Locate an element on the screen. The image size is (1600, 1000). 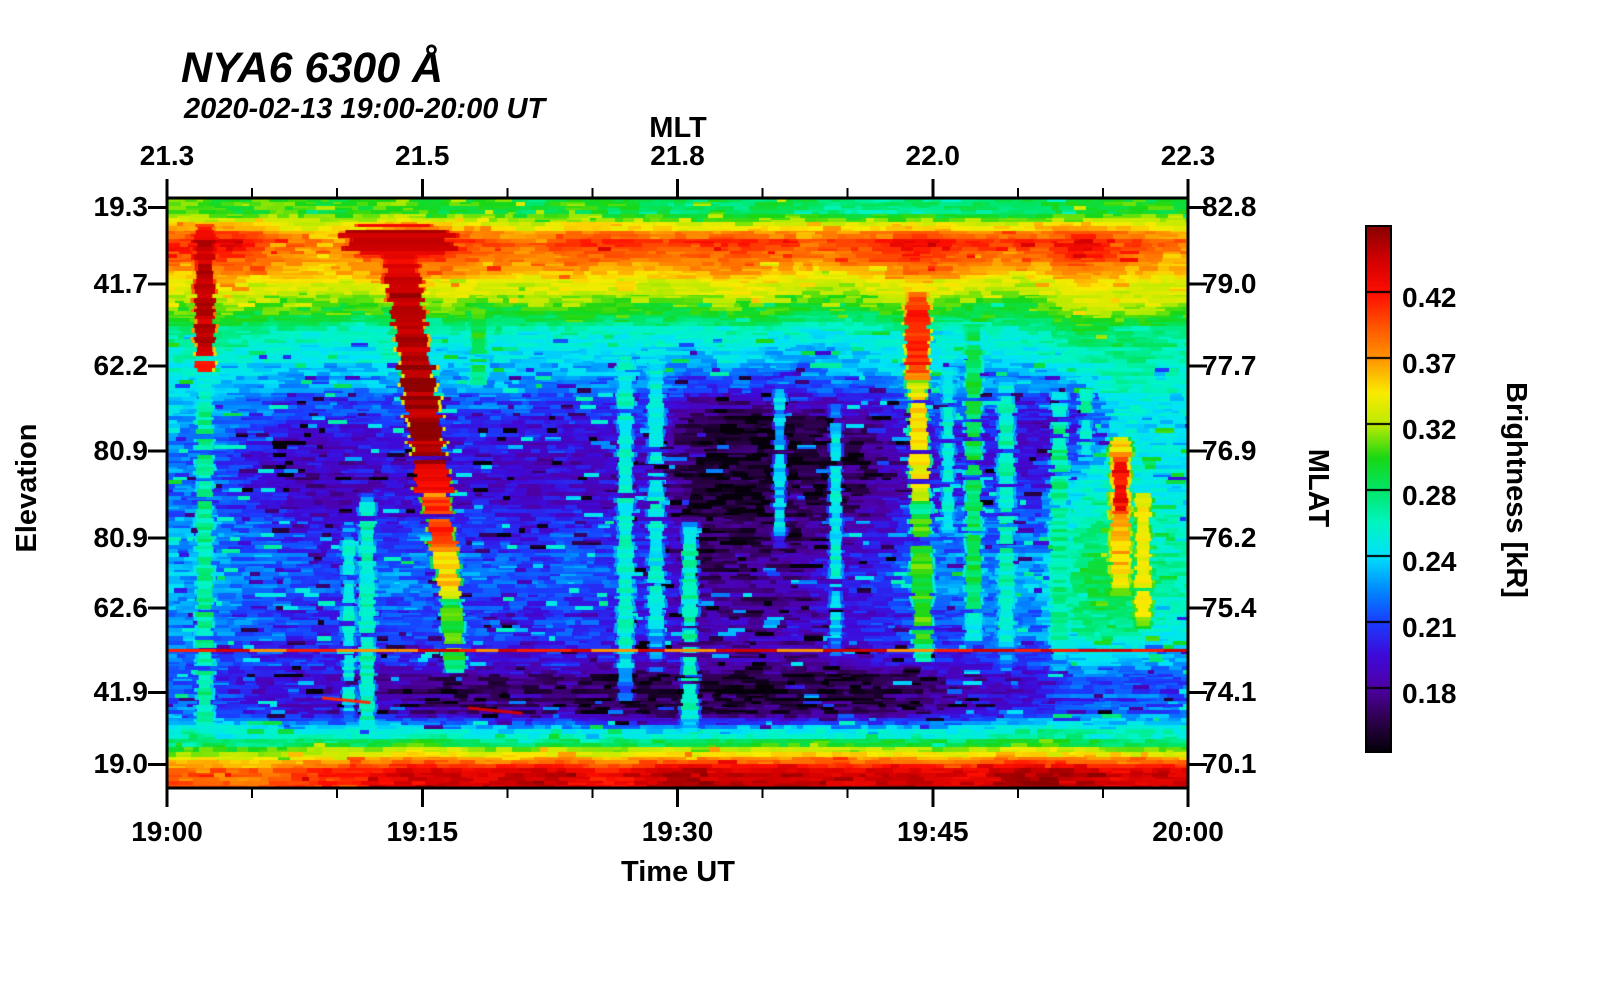
colorbar-tick-label: 0.21 is located at coordinates (1429, 628).